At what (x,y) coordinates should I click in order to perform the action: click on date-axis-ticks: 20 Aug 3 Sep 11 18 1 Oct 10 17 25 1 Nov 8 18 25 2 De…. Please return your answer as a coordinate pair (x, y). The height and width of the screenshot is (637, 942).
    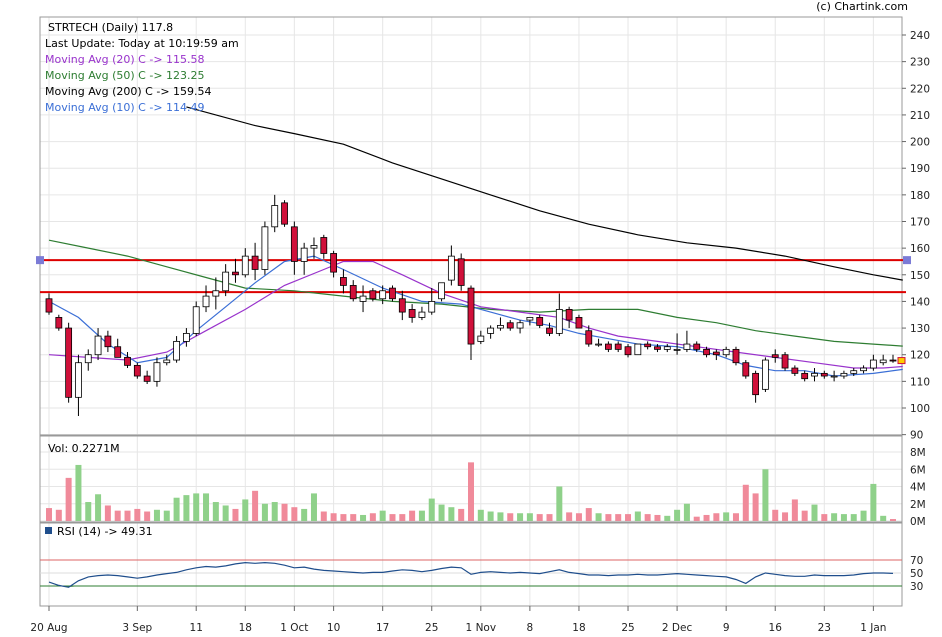
    Looking at the image, I should click on (458, 620).